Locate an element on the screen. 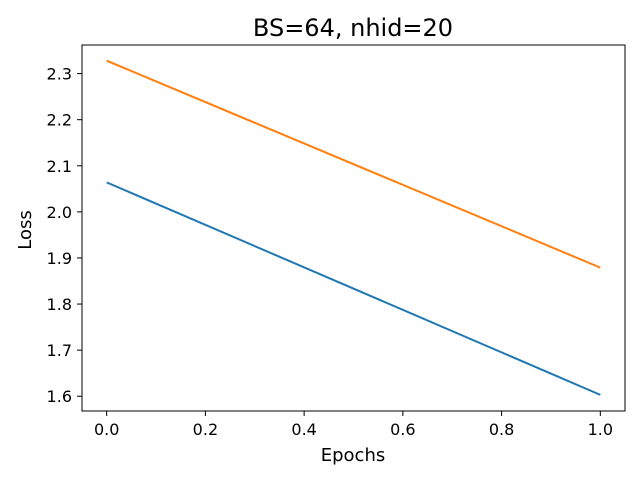 The width and height of the screenshot is (640, 480). x-tick-label: 0.2 is located at coordinates (205, 429).